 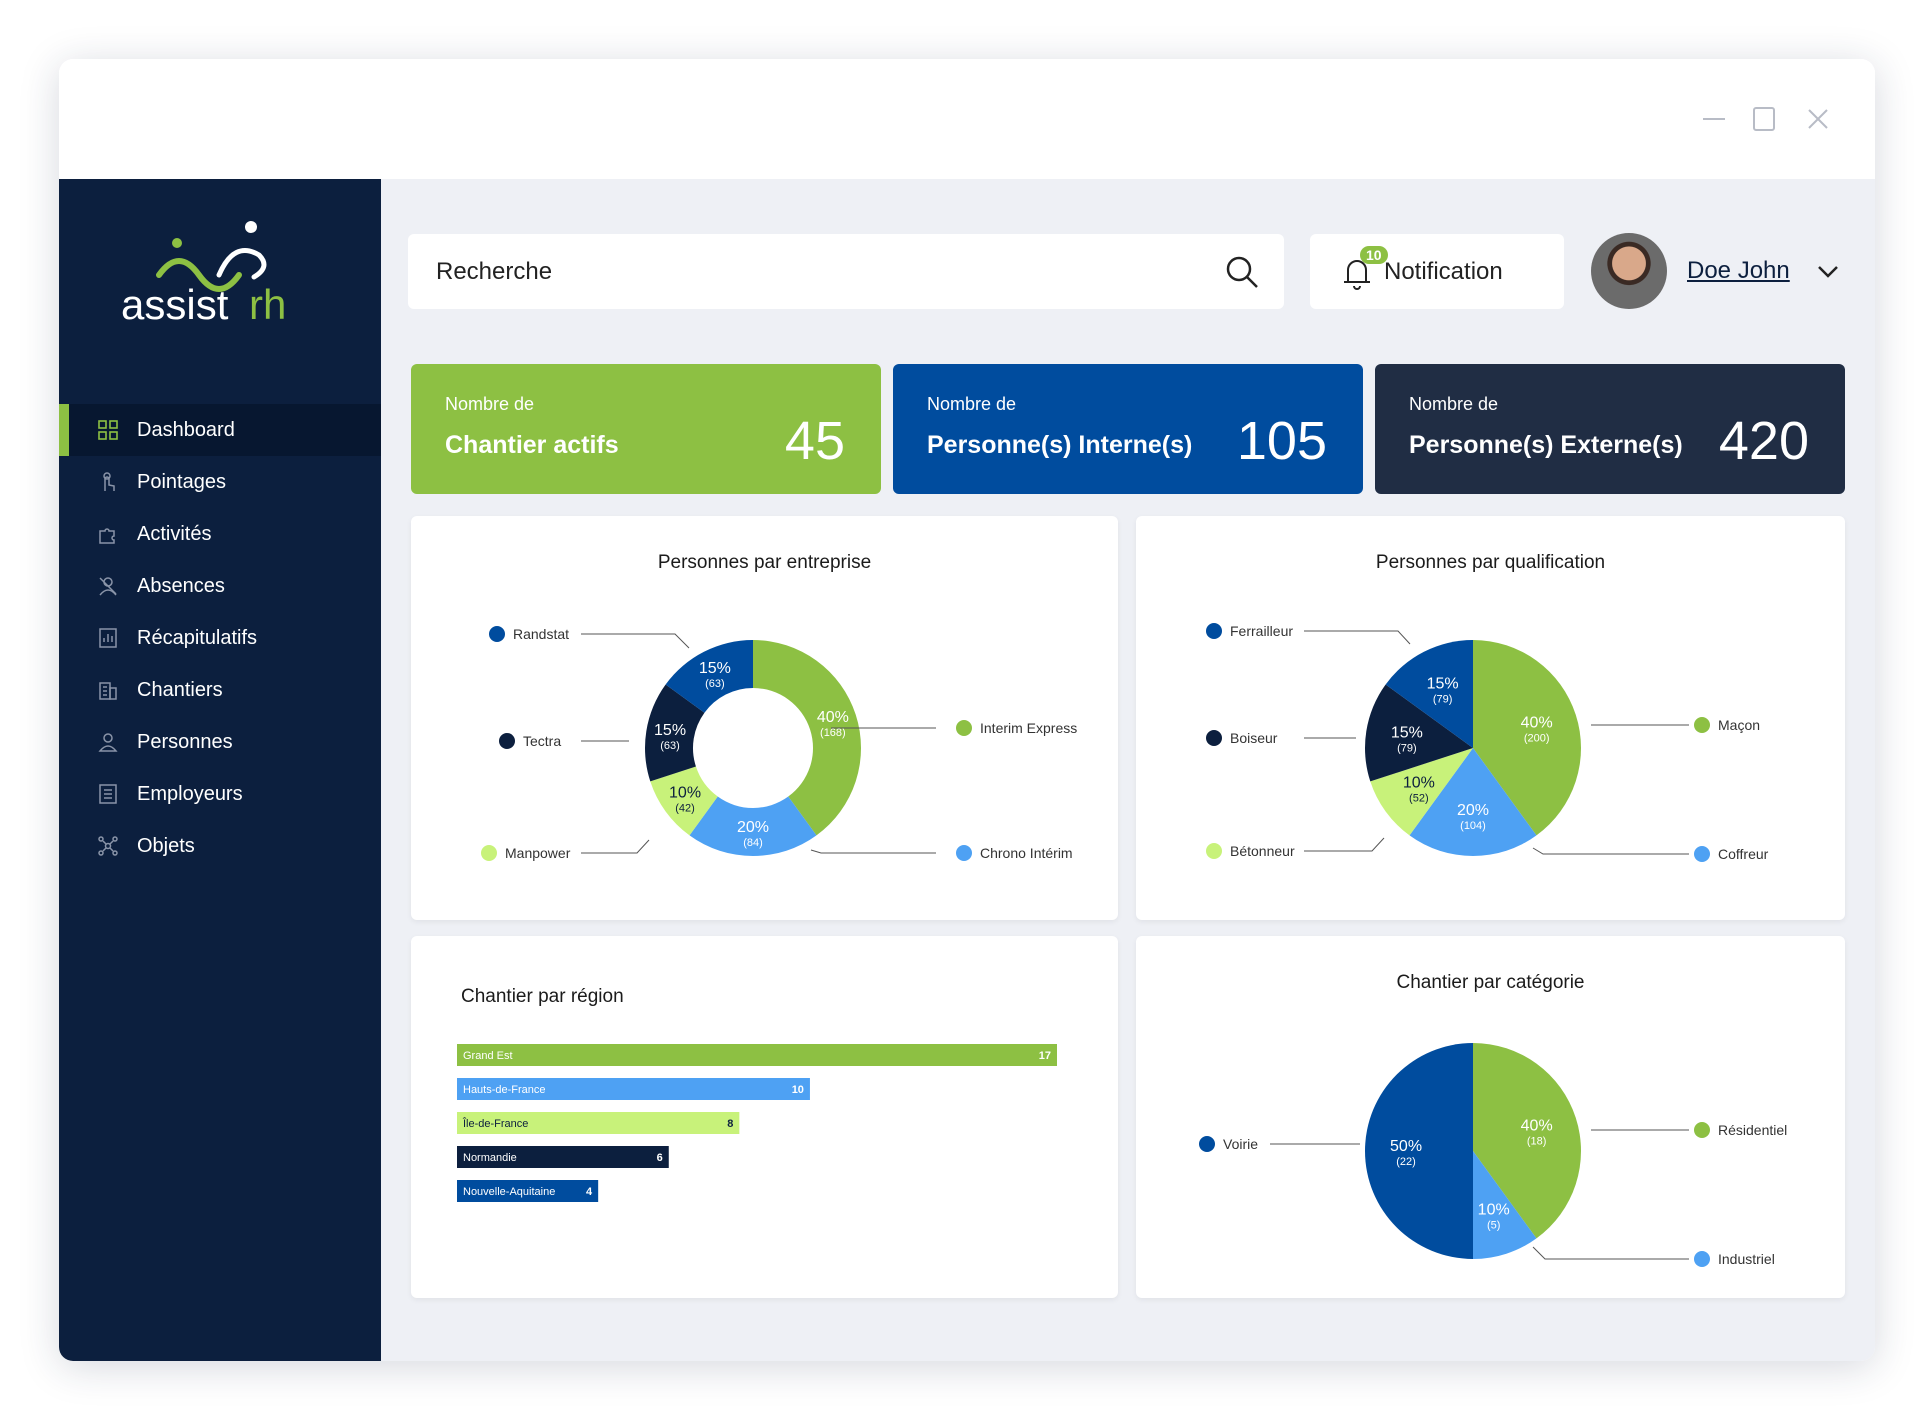 What do you see at coordinates (220, 430) in the screenshot?
I see `sidebar-item-dashboard: Dashboard` at bounding box center [220, 430].